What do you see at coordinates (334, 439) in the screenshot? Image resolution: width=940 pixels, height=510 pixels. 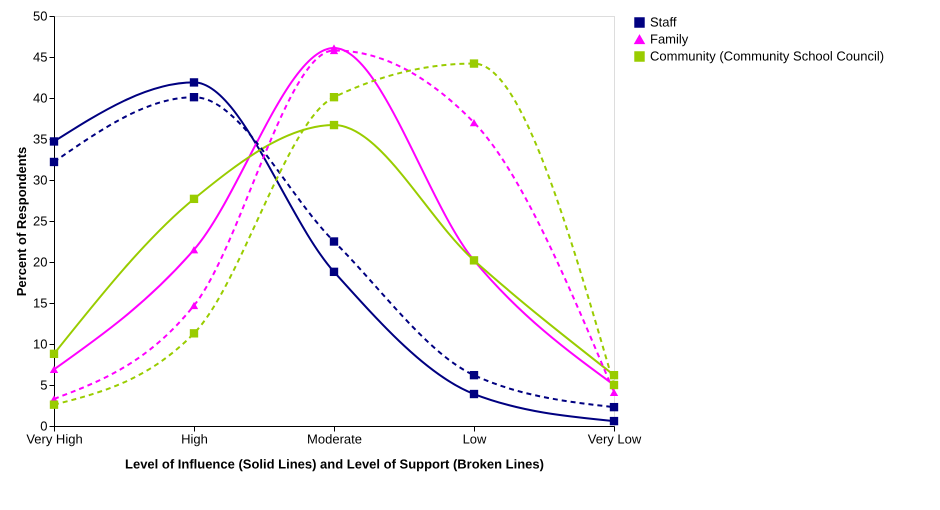 I see `x-tick-label: Moderate` at bounding box center [334, 439].